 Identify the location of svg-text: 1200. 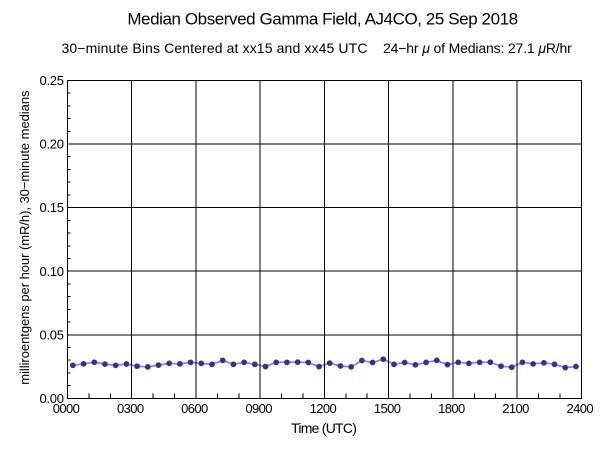
(323, 408).